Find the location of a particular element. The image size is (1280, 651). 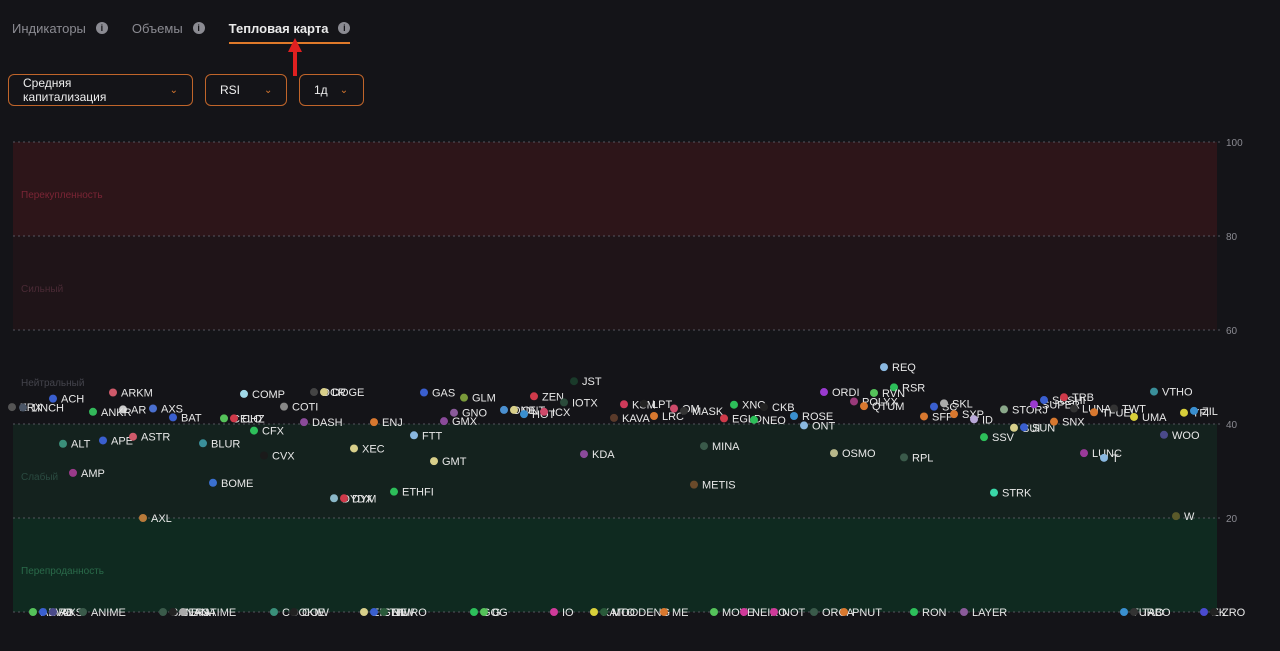

point-label: ZRO is located at coordinates (1234, 613).